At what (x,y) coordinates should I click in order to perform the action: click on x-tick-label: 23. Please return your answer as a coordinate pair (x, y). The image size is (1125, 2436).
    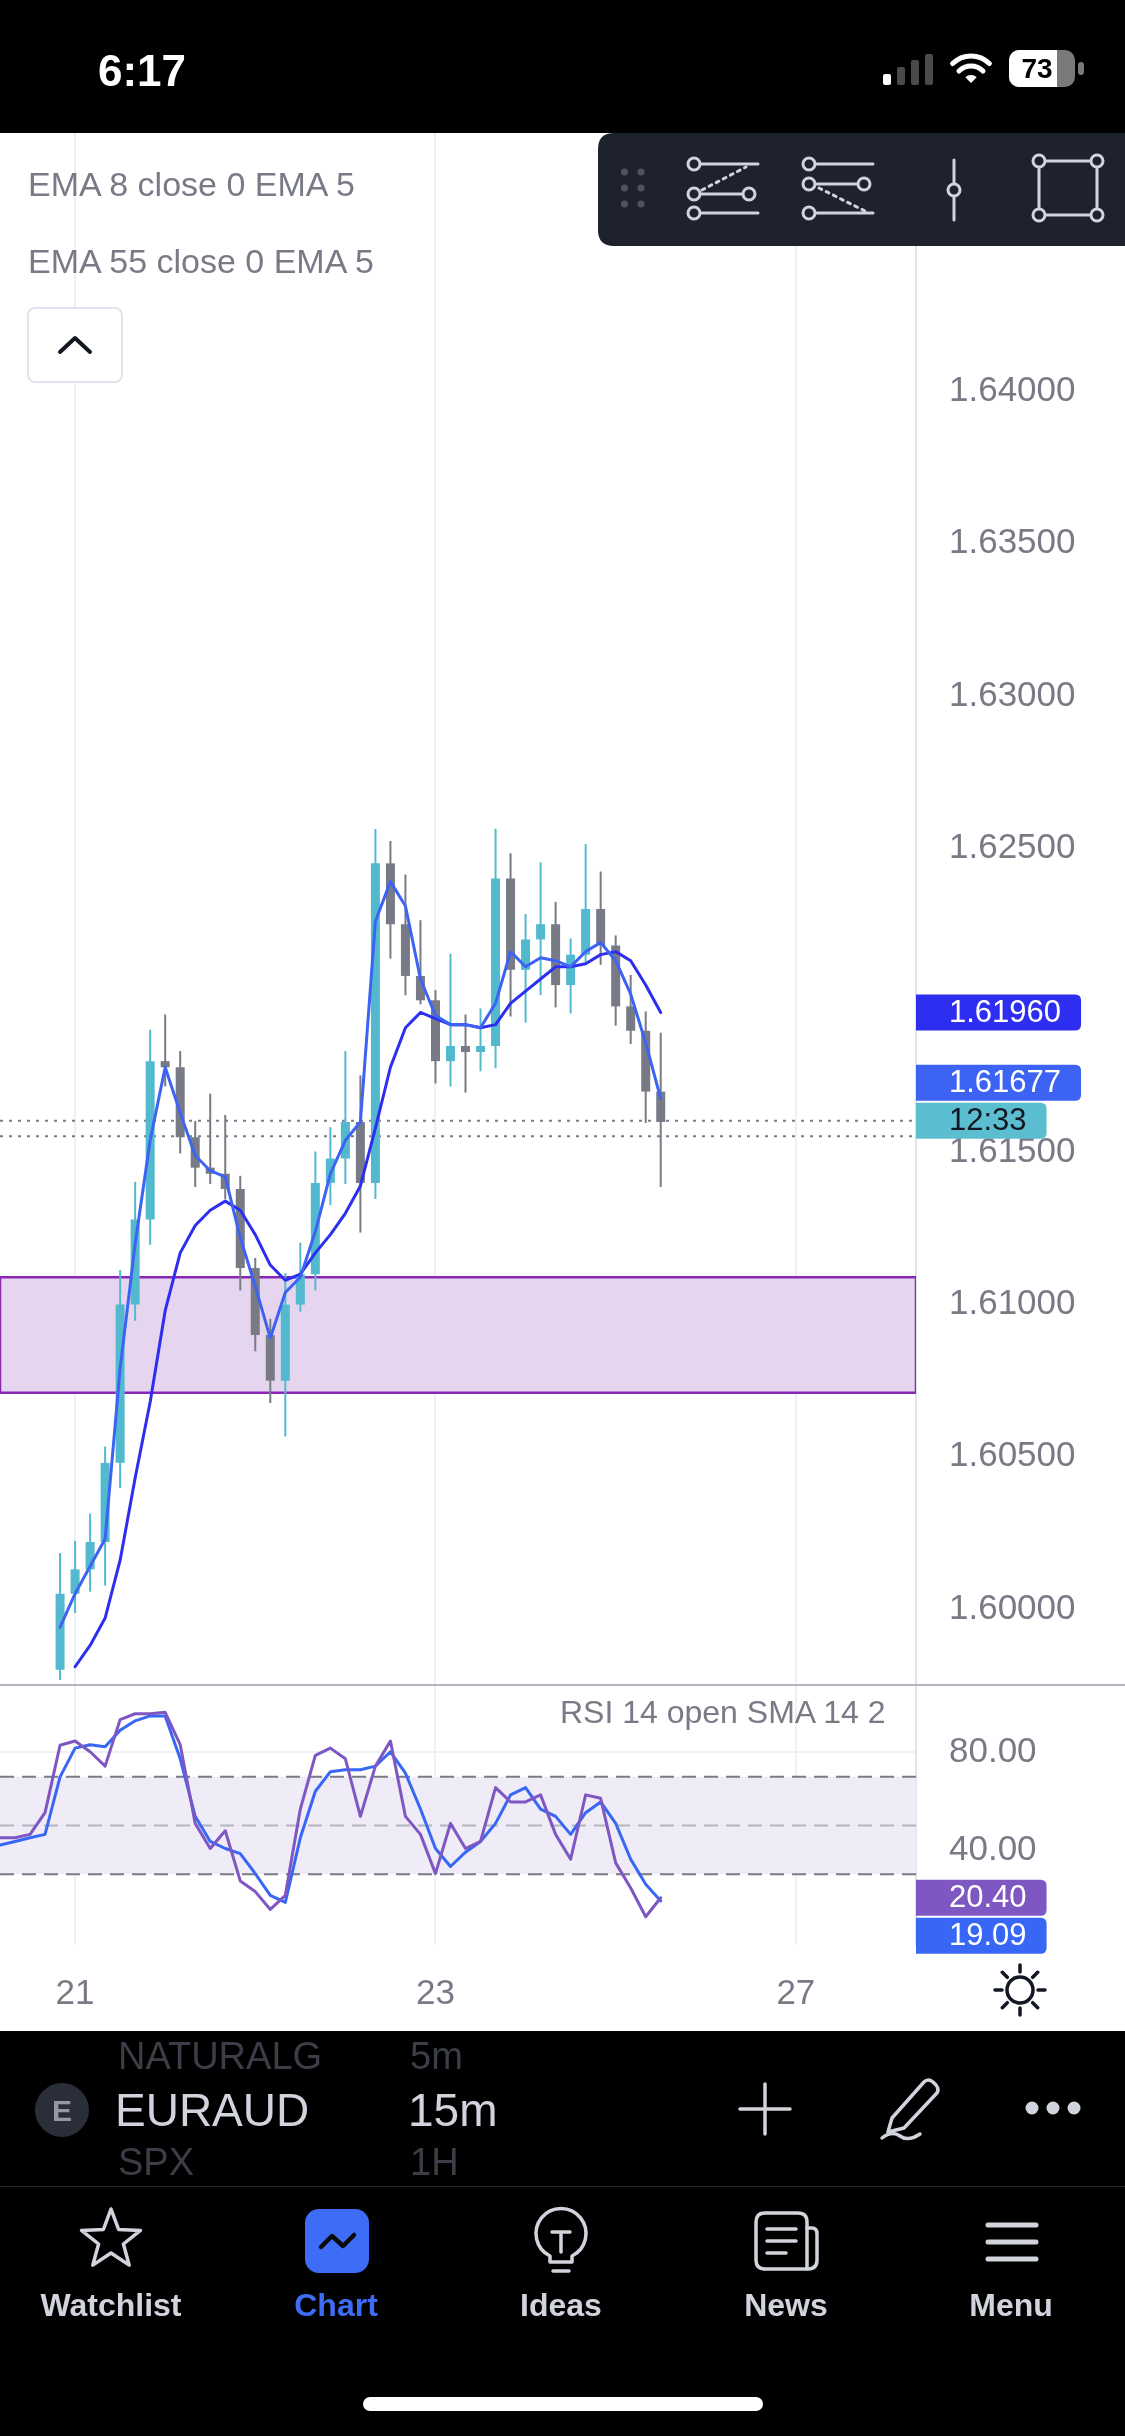
    Looking at the image, I should click on (435, 1991).